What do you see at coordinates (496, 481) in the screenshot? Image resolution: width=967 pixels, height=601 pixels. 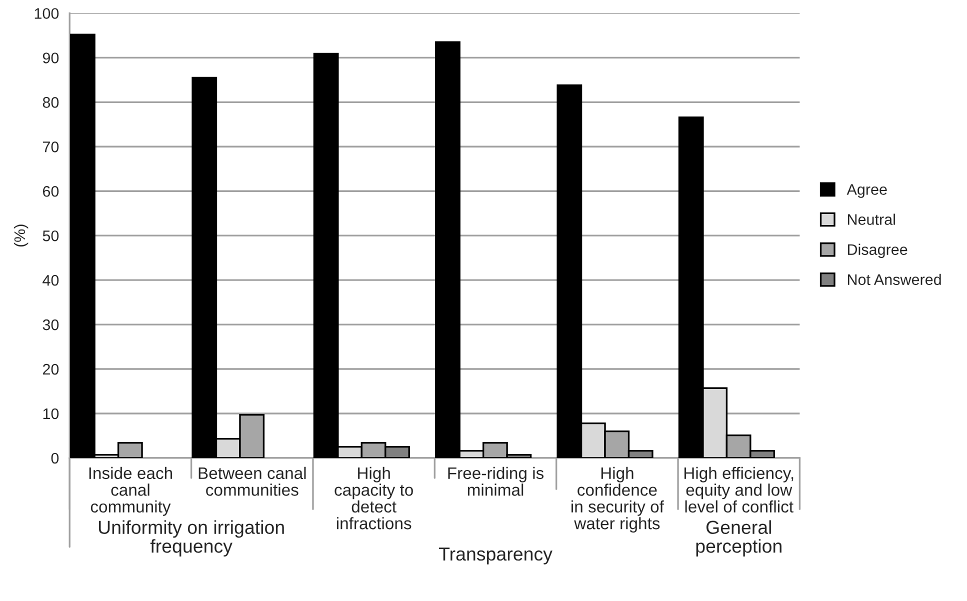 I see `x-tick-label: Free-riding is minimal` at bounding box center [496, 481].